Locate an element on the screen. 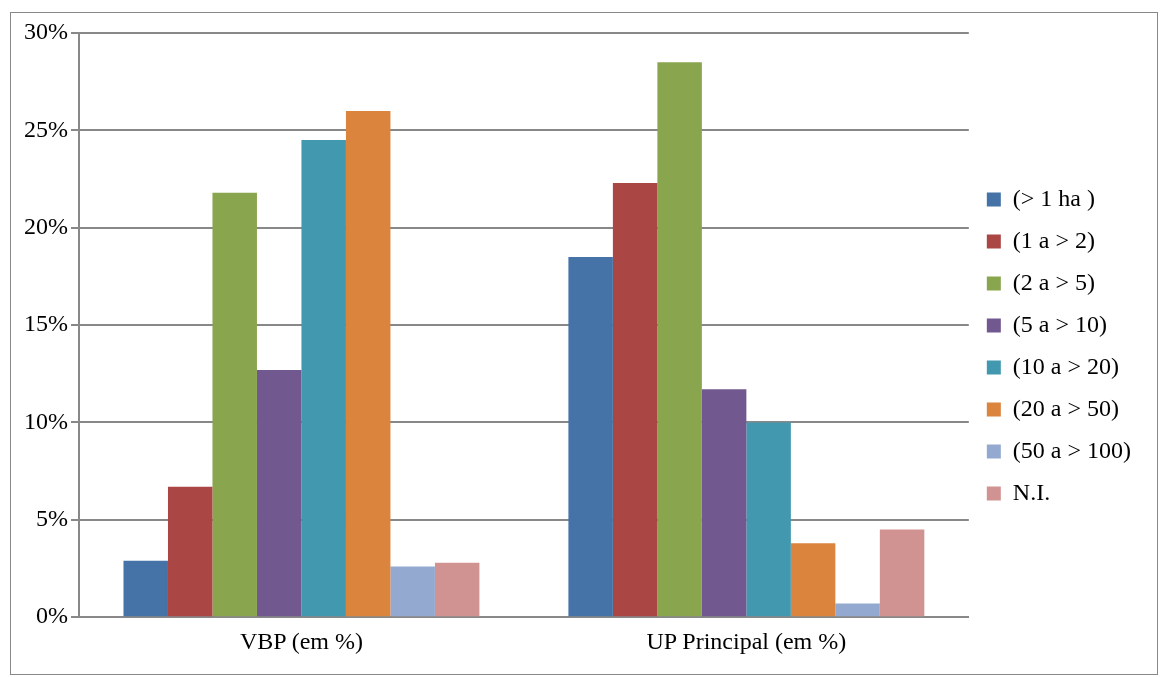 The image size is (1160, 677). y-tick-label: 20% is located at coordinates (45, 226).